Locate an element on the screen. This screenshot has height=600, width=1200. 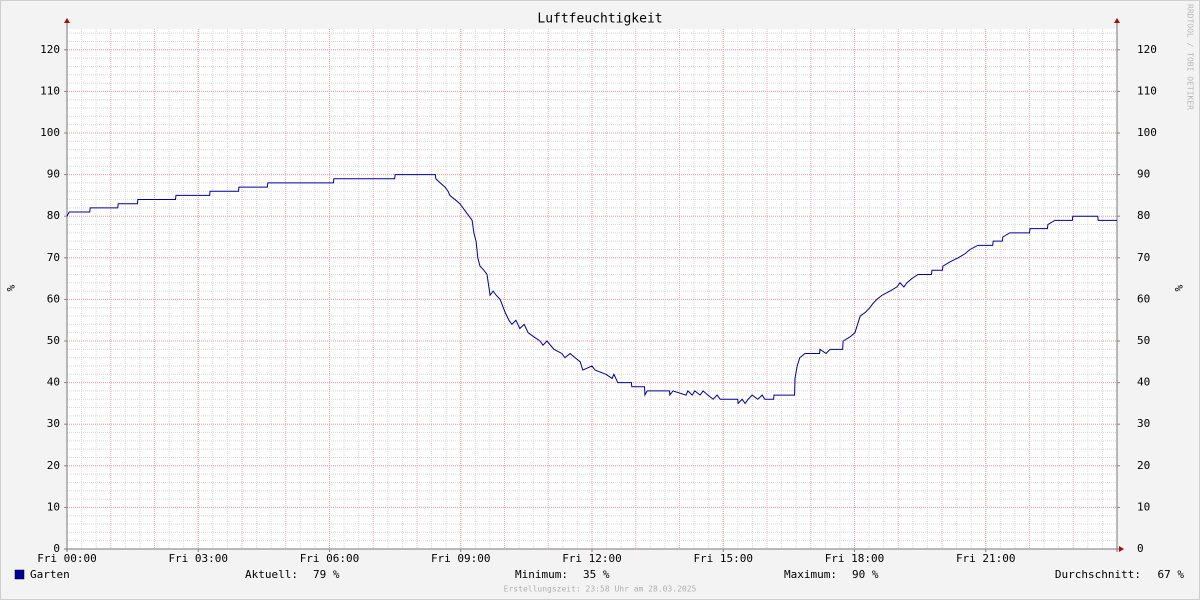
y-tick-label: 80 is located at coordinates (53, 215).